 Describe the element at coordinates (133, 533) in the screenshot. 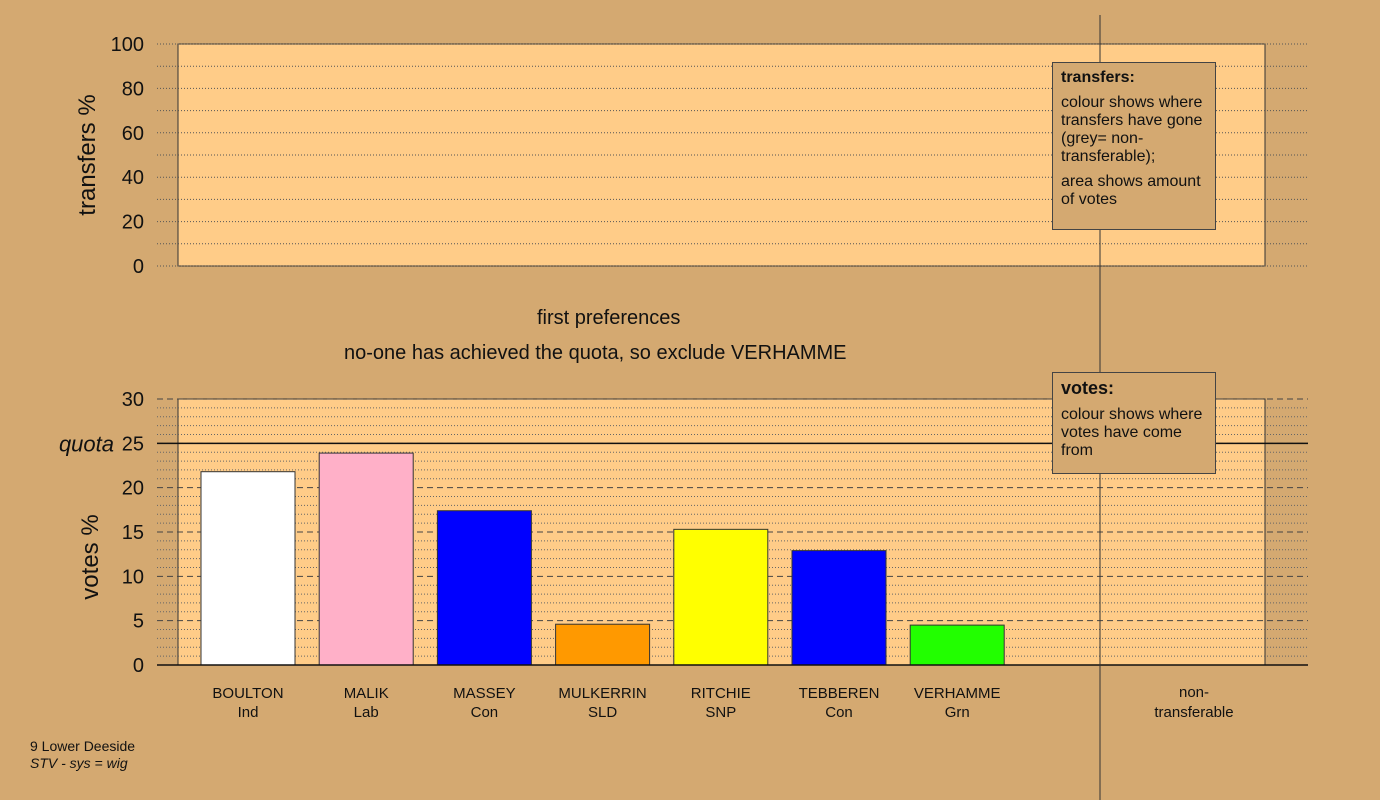

I see `votes-y-tick-label: 15` at that location.